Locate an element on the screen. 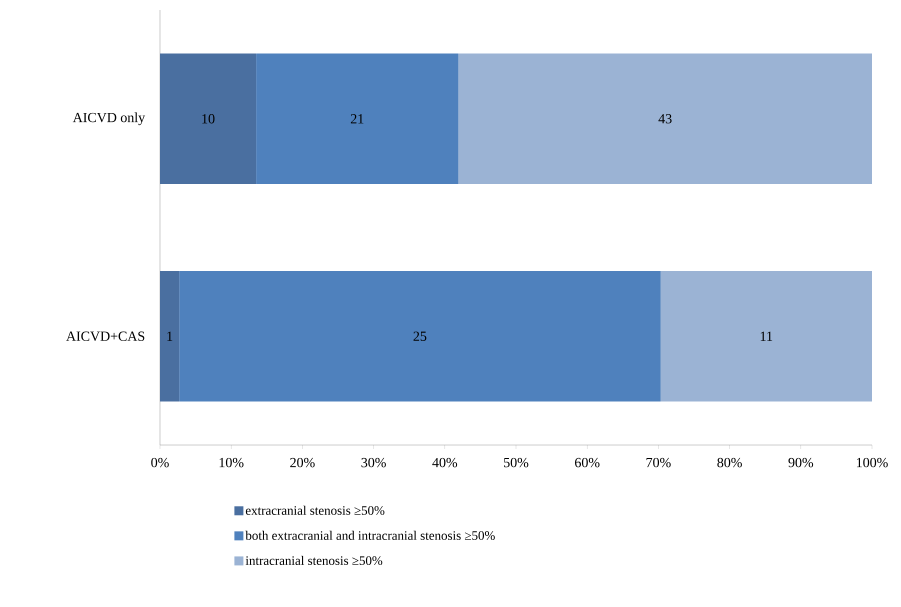  annotation: 21 is located at coordinates (357, 119).